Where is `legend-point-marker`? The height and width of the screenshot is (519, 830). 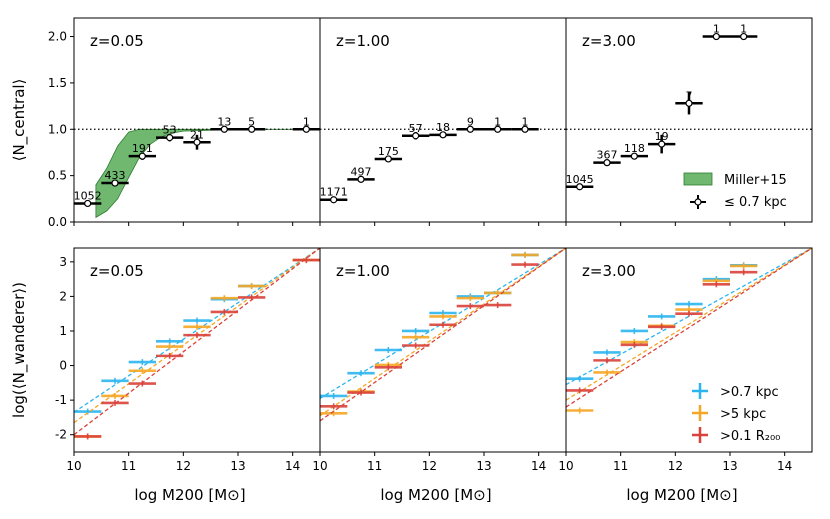 legend-point-marker is located at coordinates (698, 202).